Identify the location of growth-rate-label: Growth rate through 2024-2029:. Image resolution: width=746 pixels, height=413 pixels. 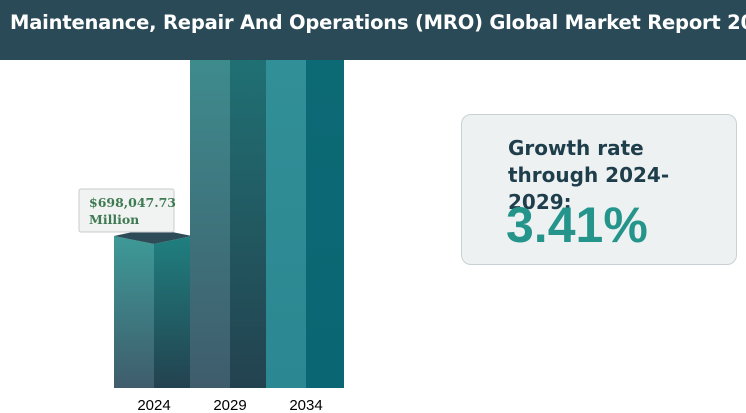
(589, 175).